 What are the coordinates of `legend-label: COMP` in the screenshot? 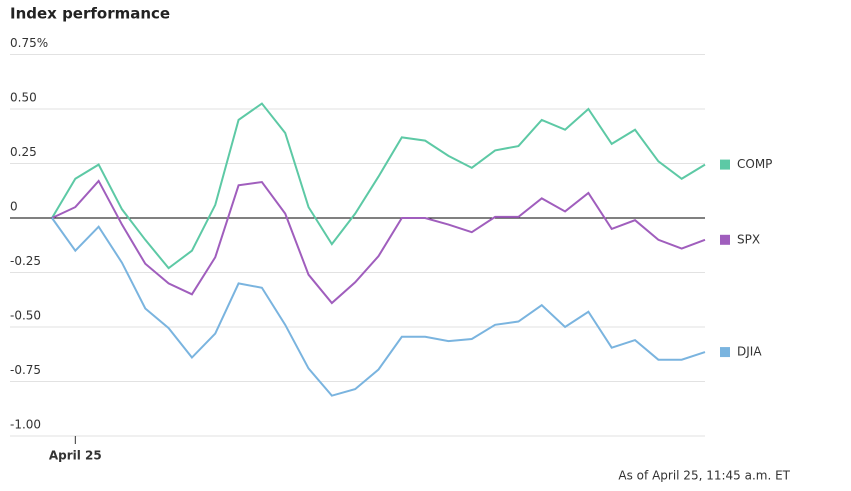 It's located at (754, 164).